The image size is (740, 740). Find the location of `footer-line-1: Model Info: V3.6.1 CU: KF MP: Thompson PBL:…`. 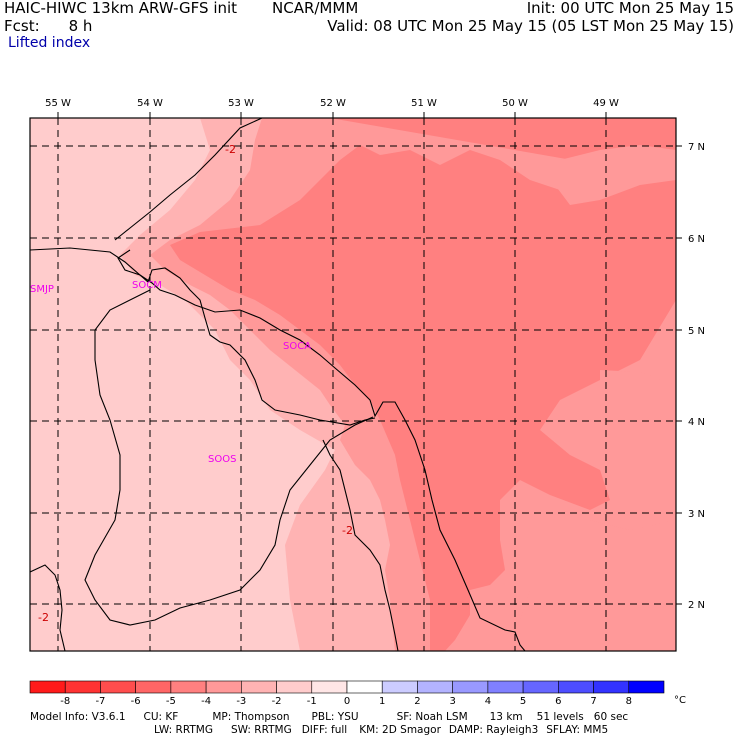

footer-line-1: Model Info: V3.6.1 CU: KF MP: Thompson PBL:… is located at coordinates (329, 717).